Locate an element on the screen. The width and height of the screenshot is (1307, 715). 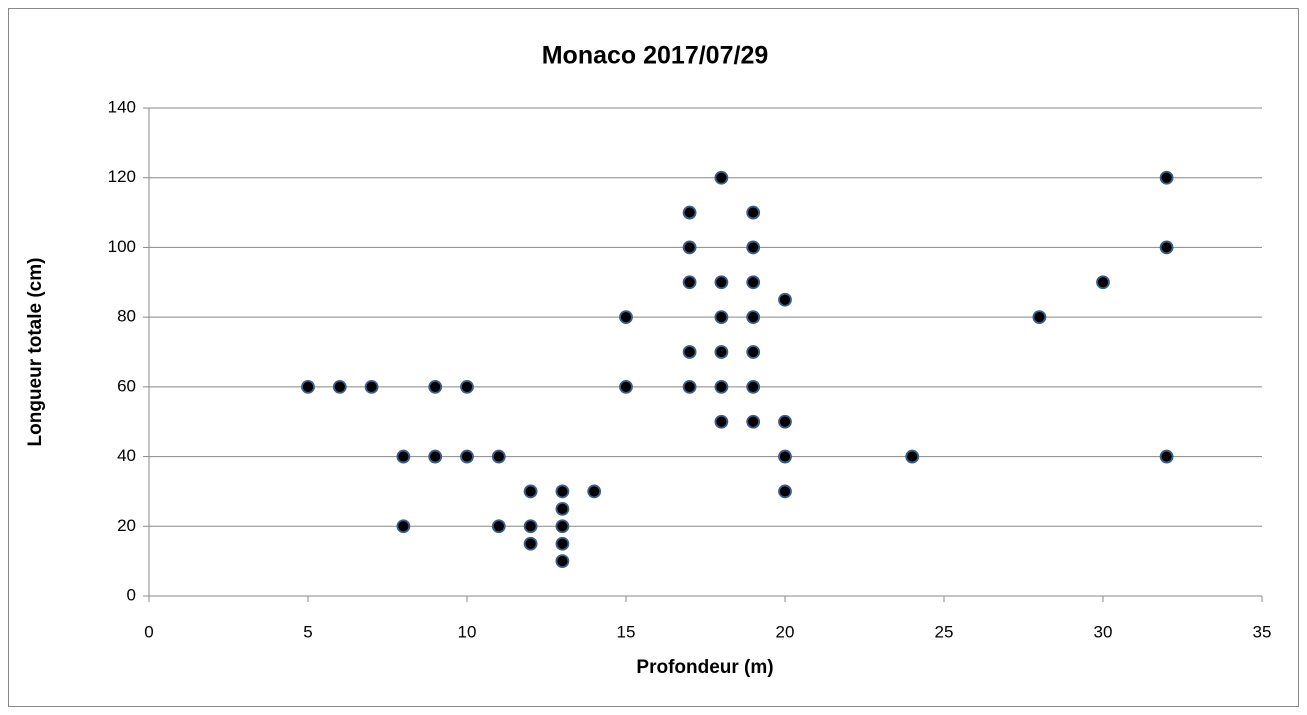
y-tick-label: 120 is located at coordinates (122, 176).